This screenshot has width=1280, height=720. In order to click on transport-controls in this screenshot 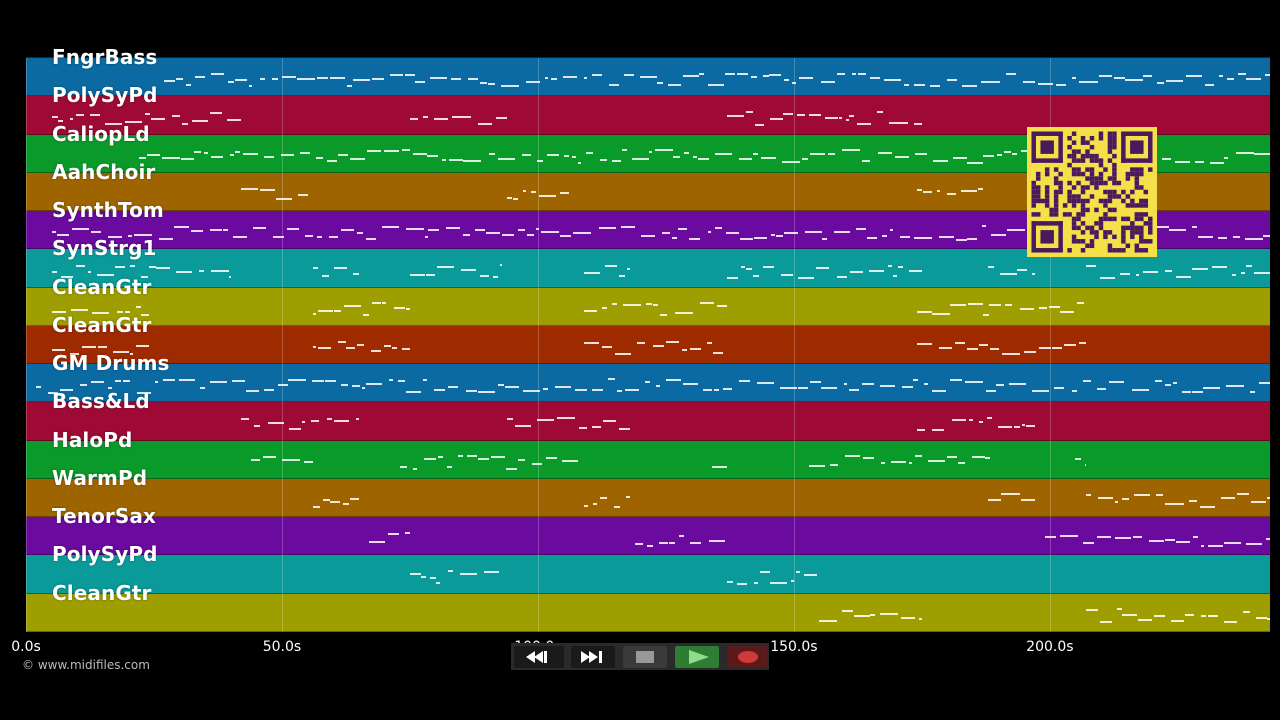, I will do `click(640, 656)`.